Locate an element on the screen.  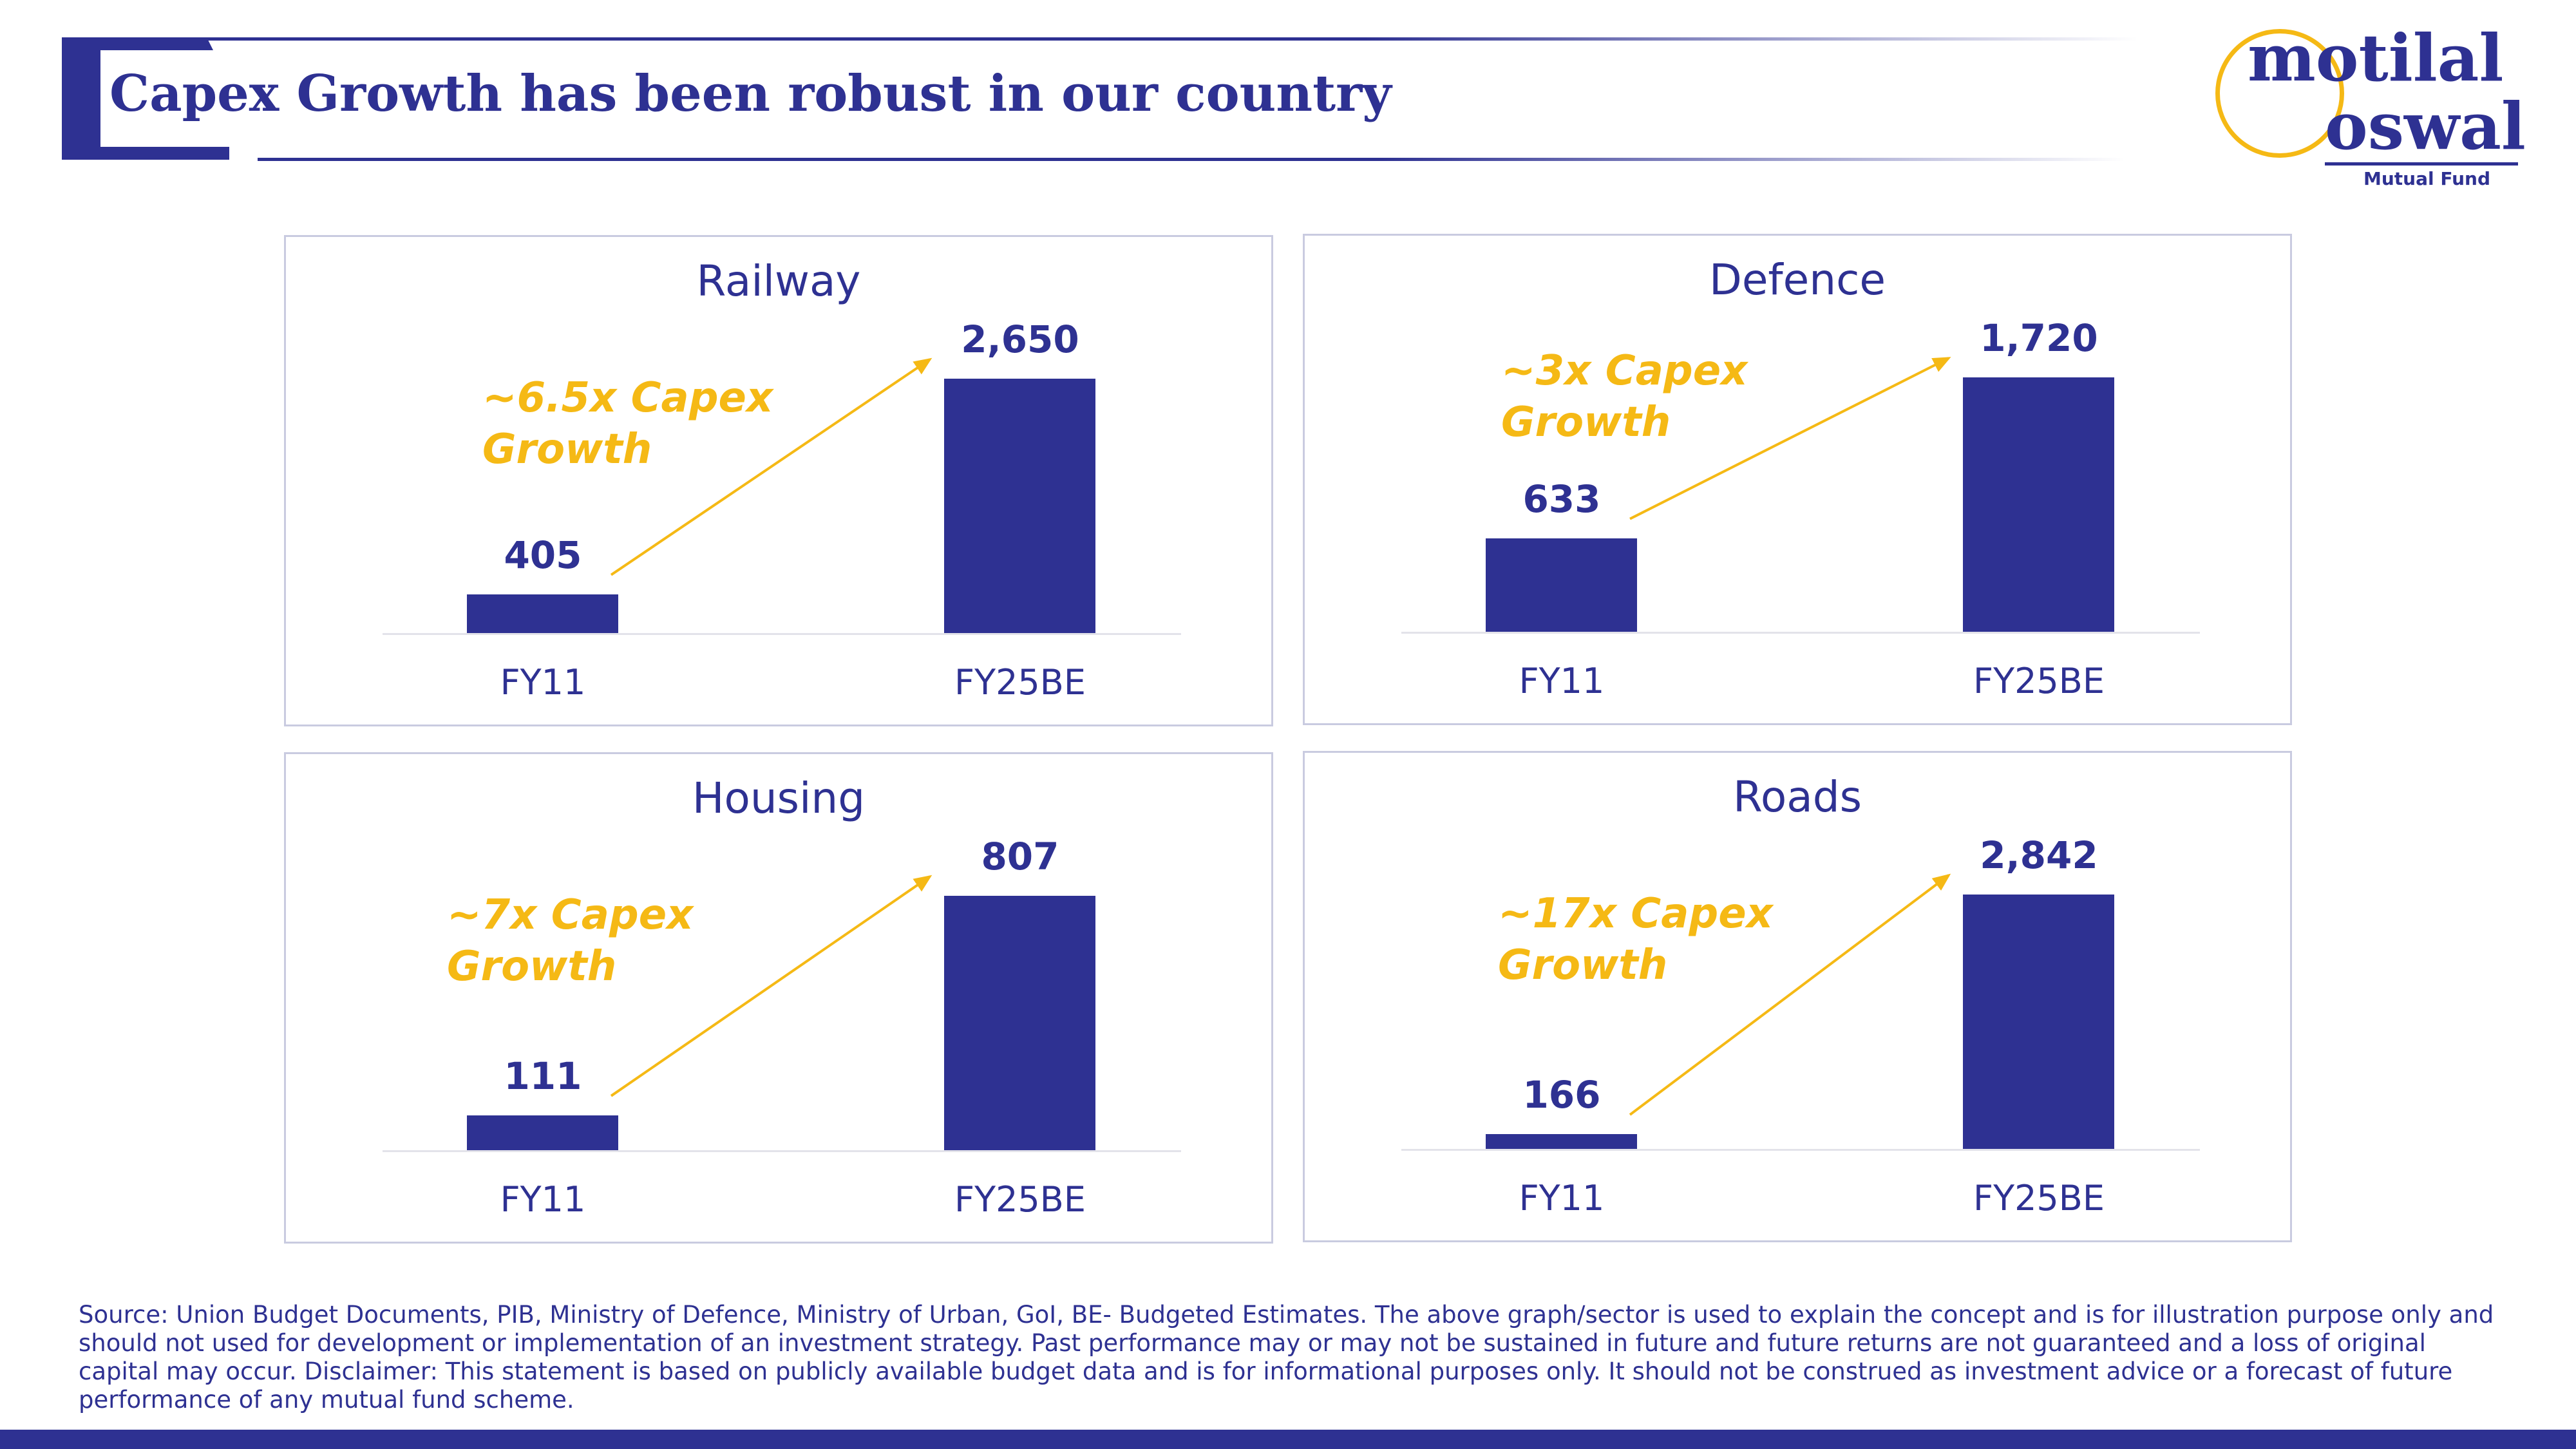
logo-rule is located at coordinates (2421, 164).